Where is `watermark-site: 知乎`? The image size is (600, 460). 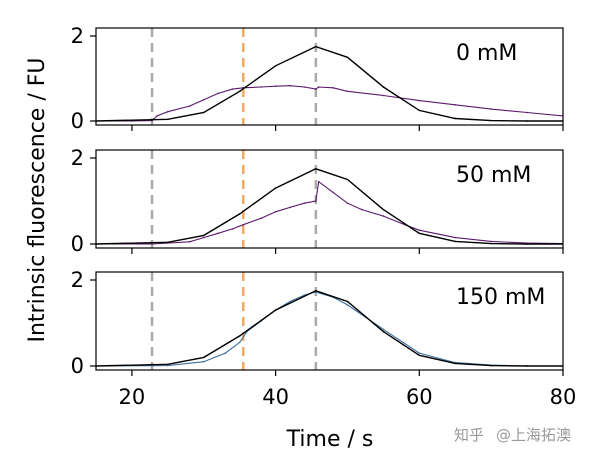 watermark-site: 知乎 is located at coordinates (469, 435).